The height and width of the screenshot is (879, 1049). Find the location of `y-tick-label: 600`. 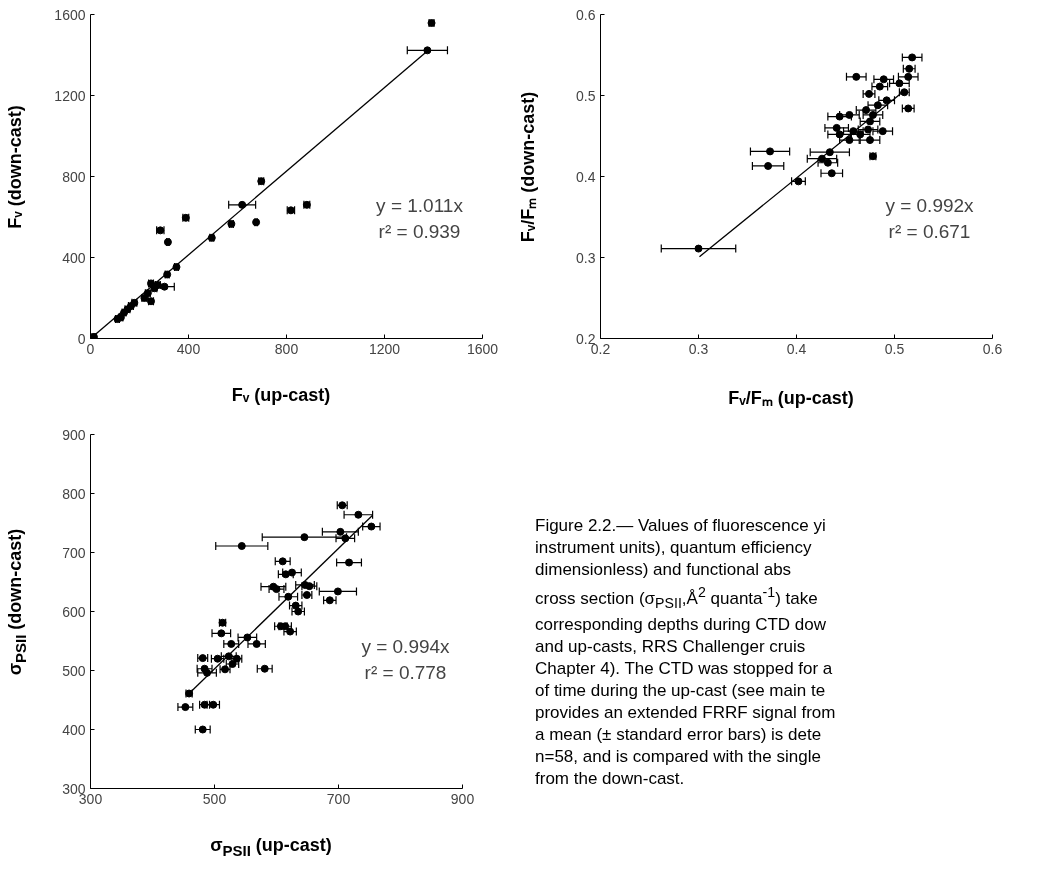

y-tick-label: 600 is located at coordinates (74, 611).